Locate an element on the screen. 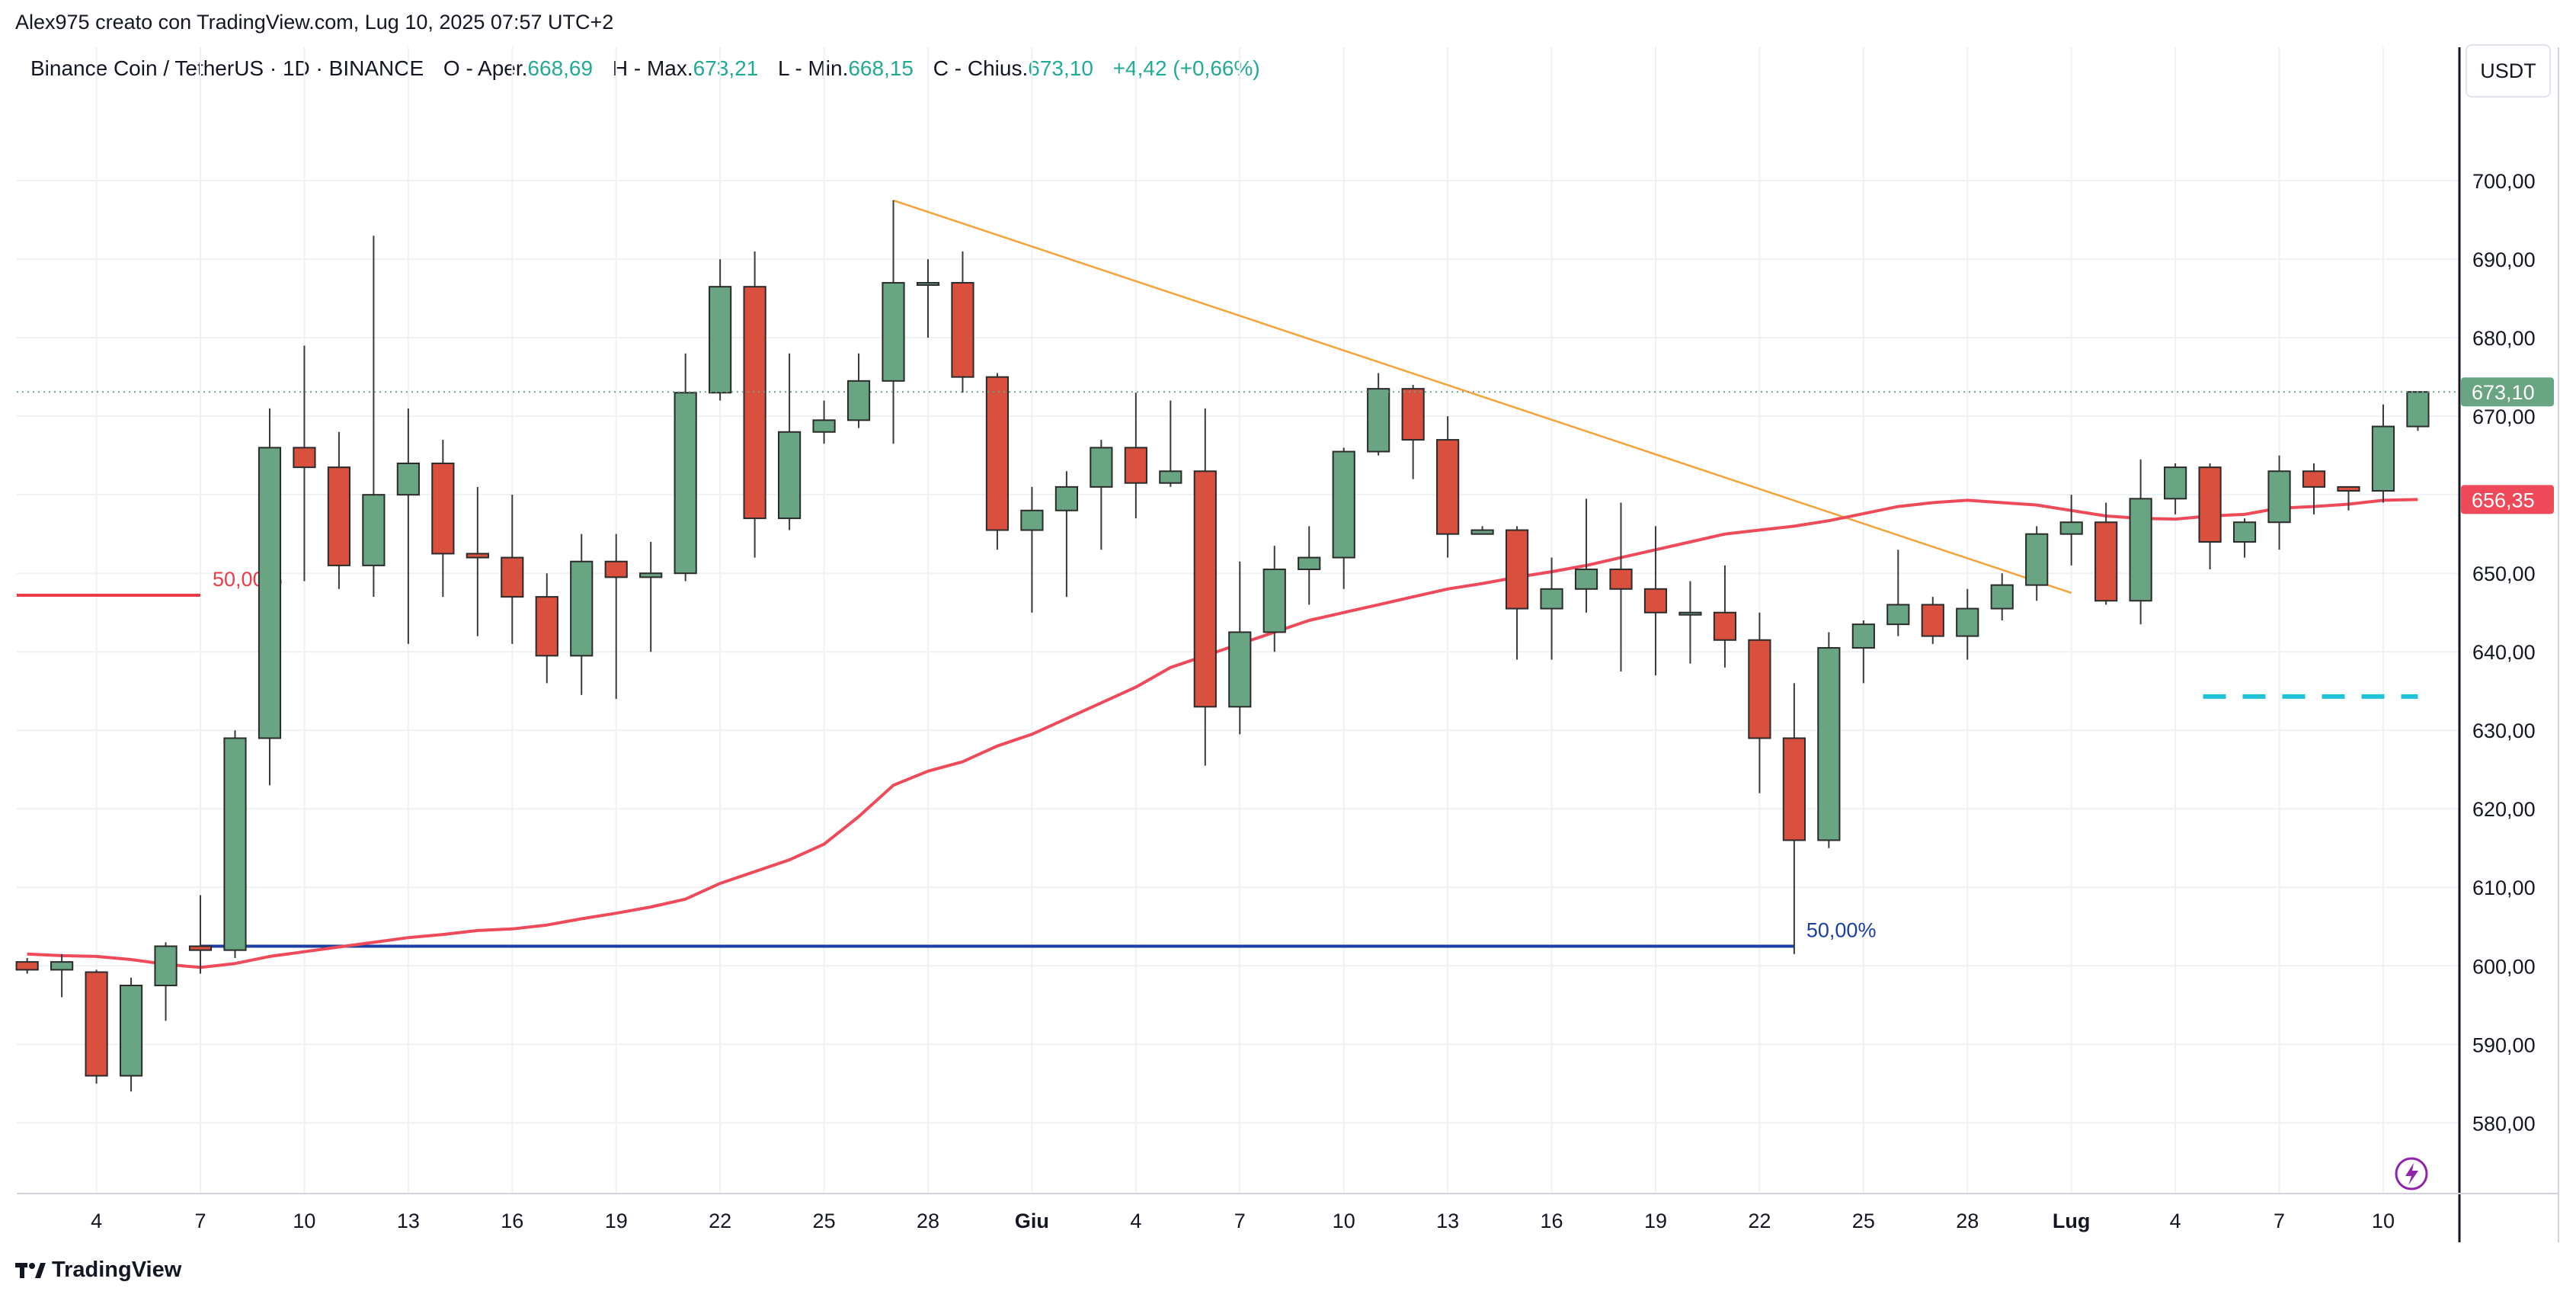  lightning-icon is located at coordinates (2411, 1173).